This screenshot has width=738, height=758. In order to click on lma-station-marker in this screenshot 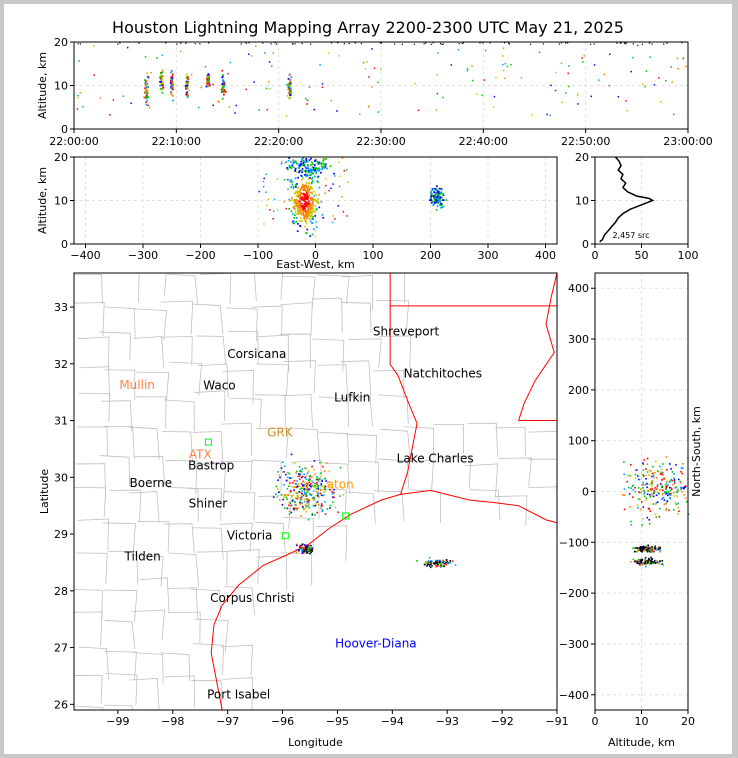, I will do `click(208, 442)`.